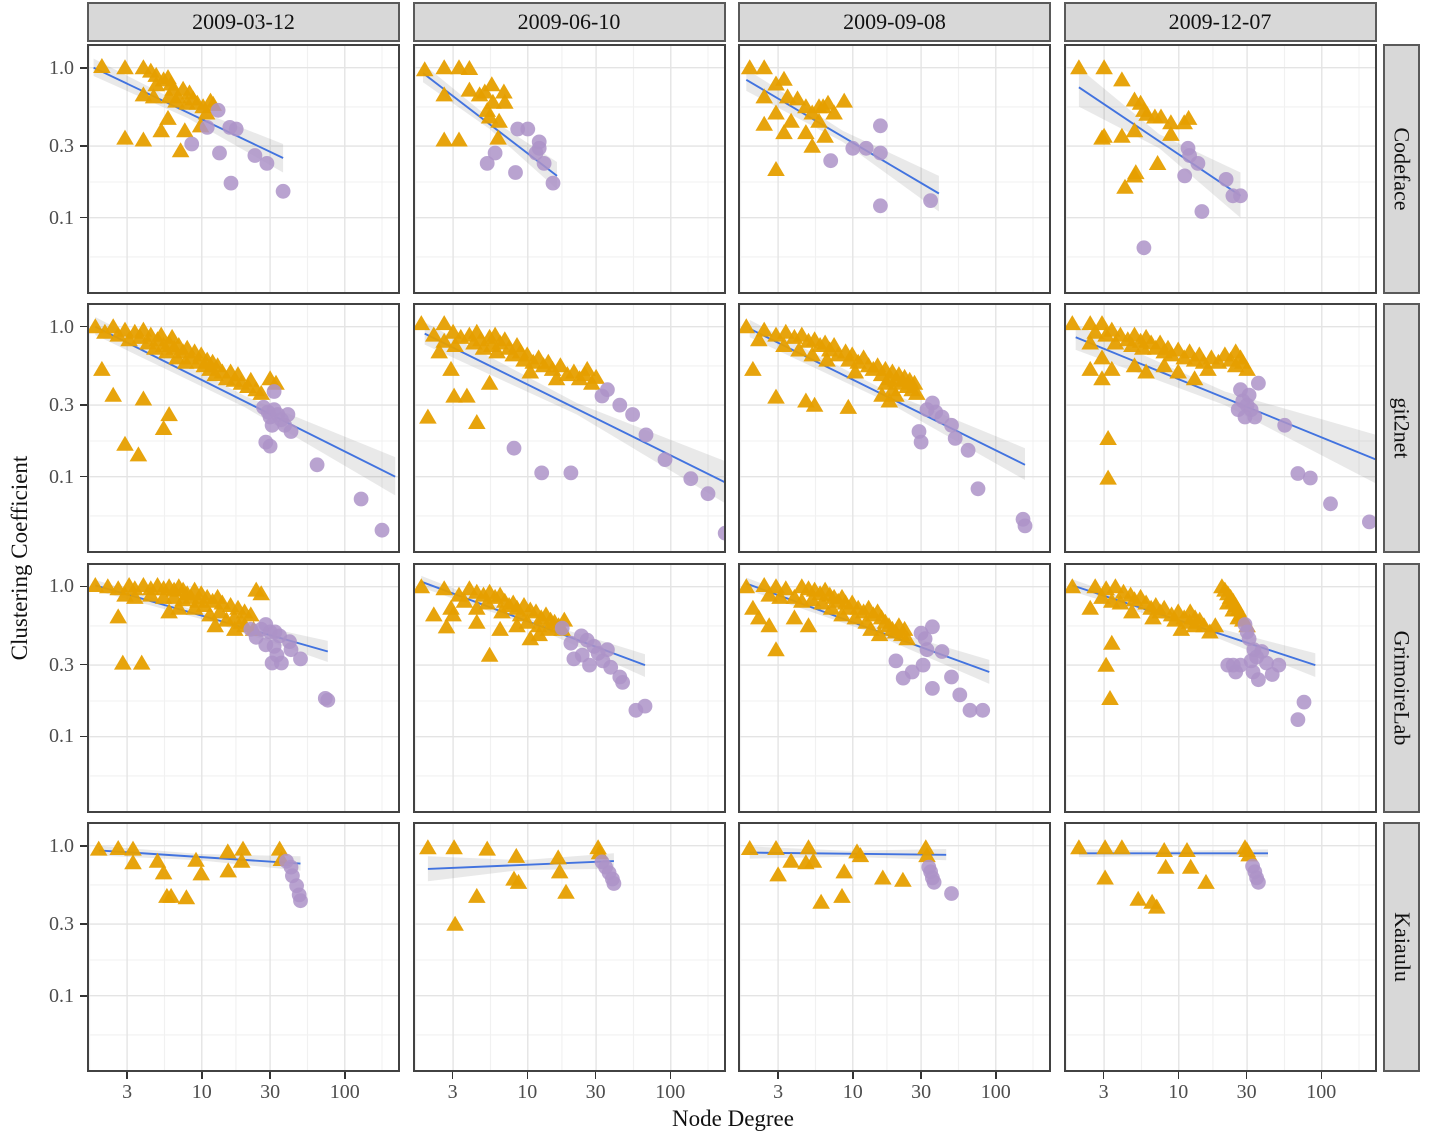  I want to click on row-facet-strip: Codeface, so click(1401, 169).